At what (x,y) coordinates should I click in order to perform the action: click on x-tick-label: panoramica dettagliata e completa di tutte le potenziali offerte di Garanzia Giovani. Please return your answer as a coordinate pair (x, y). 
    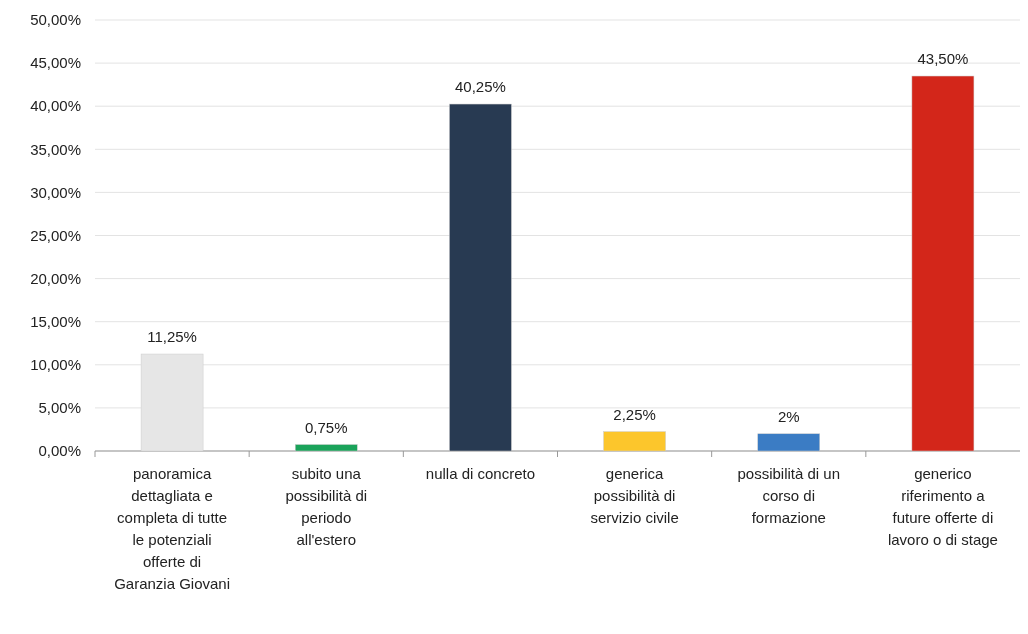
    Looking at the image, I should click on (172, 528).